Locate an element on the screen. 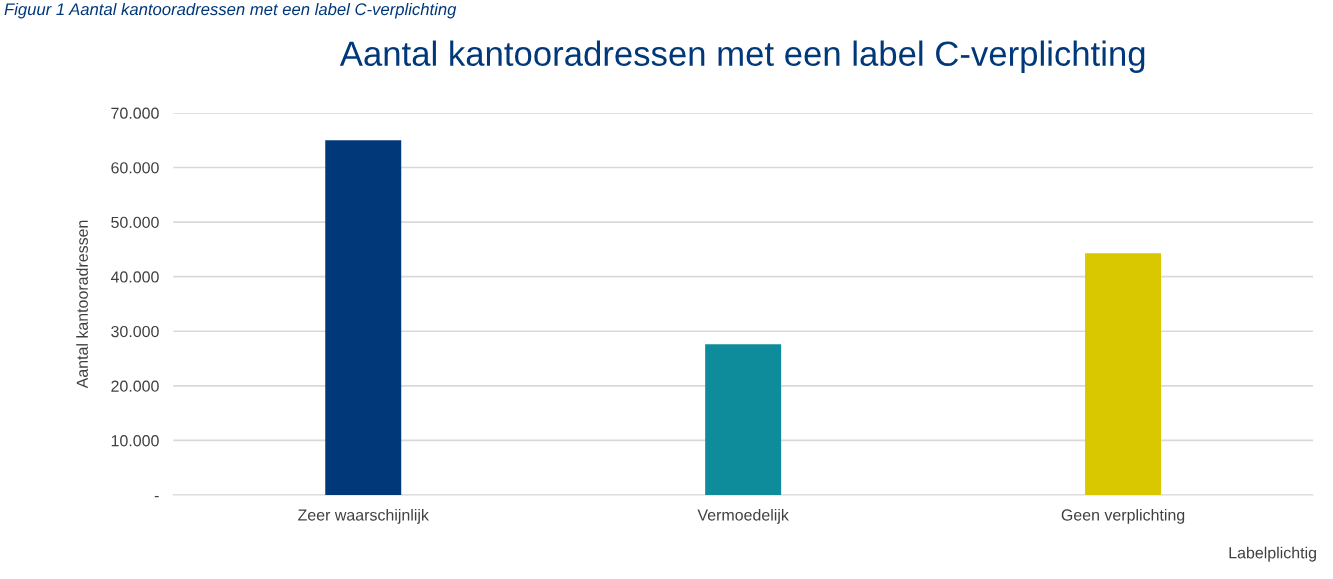 The image size is (1333, 579). y-tick-label: 70.000 is located at coordinates (135, 113).